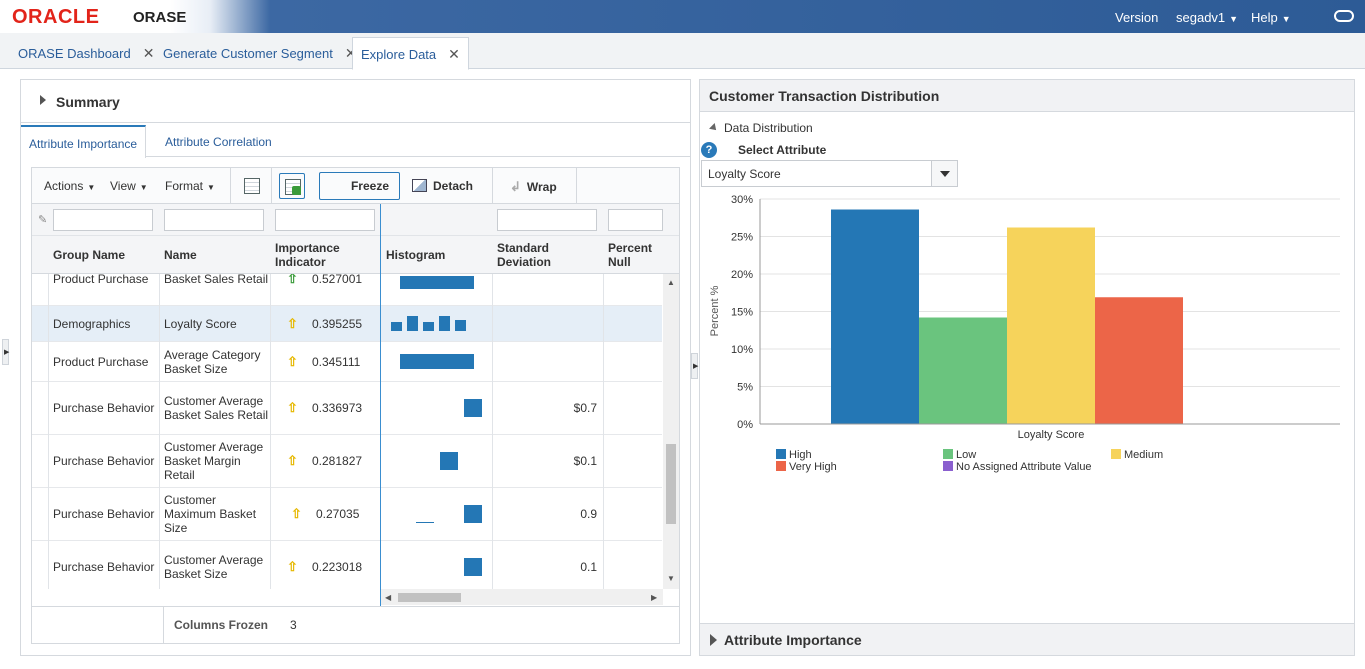 Image resolution: width=1365 pixels, height=669 pixels. I want to click on format-menu: Format ▼, so click(190, 186).